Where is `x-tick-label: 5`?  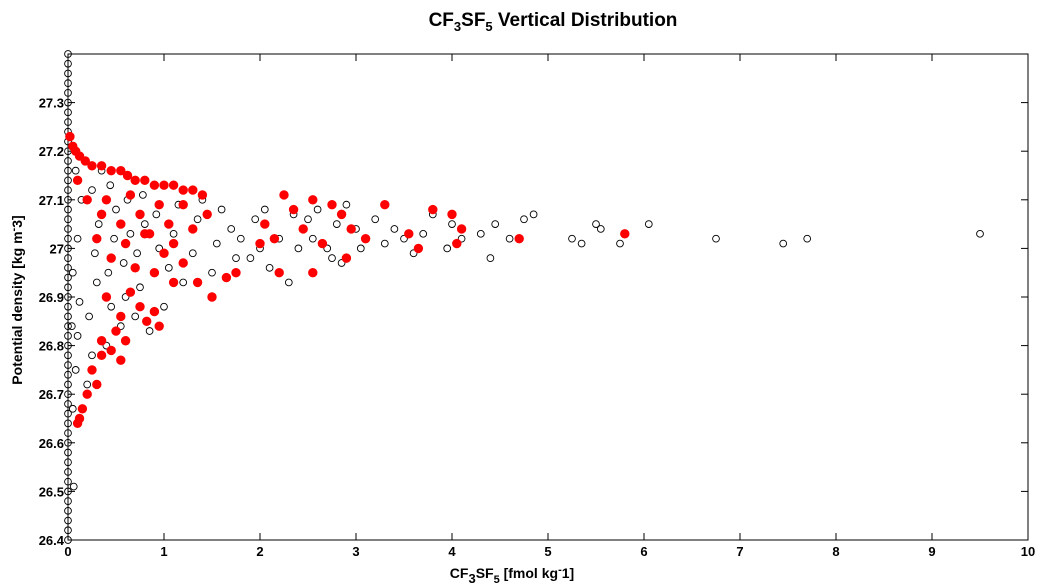
x-tick-label: 5 is located at coordinates (547, 551).